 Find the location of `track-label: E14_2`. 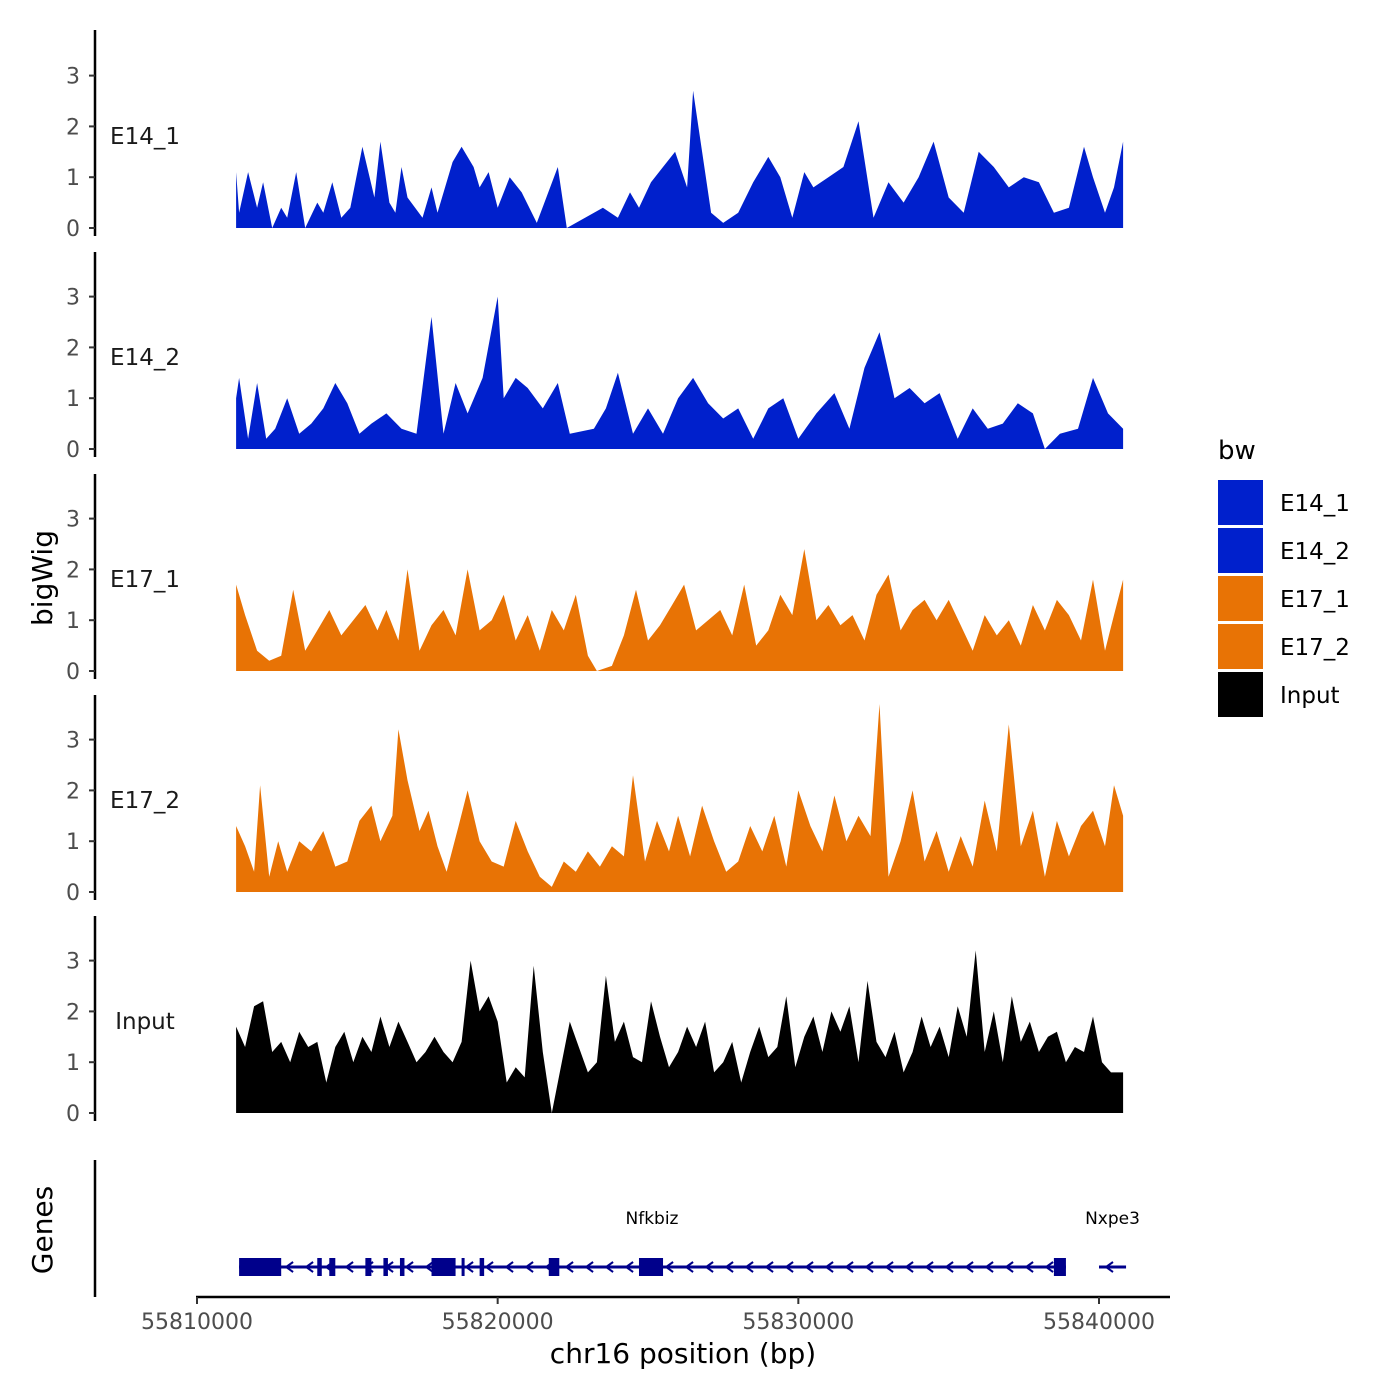

track-label: E14_2 is located at coordinates (145, 358).